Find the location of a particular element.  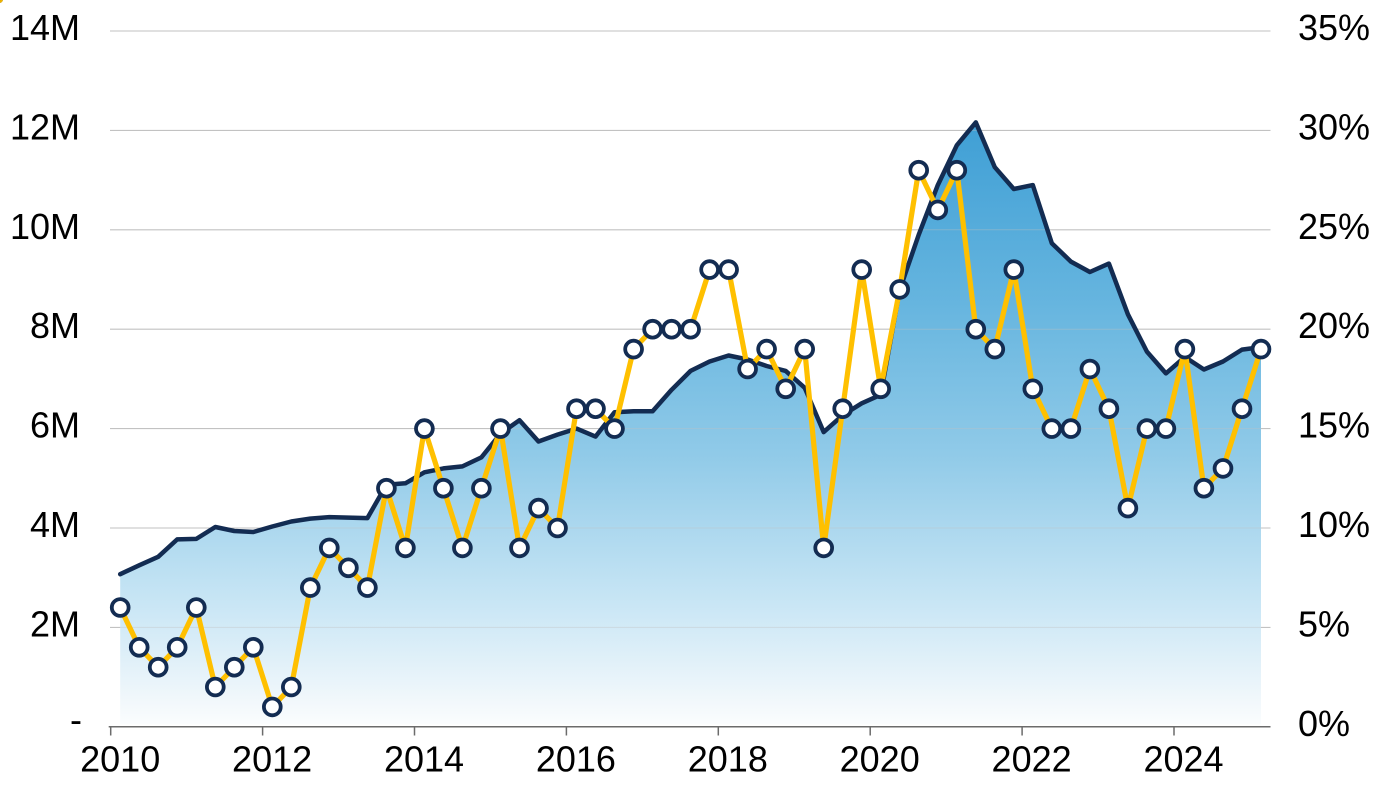

svg-text: 8M is located at coordinates (55, 325).